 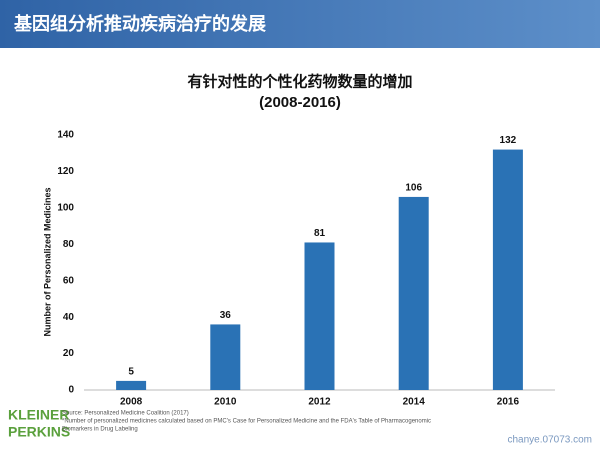 I want to click on data-label: 5, so click(x=131, y=372).